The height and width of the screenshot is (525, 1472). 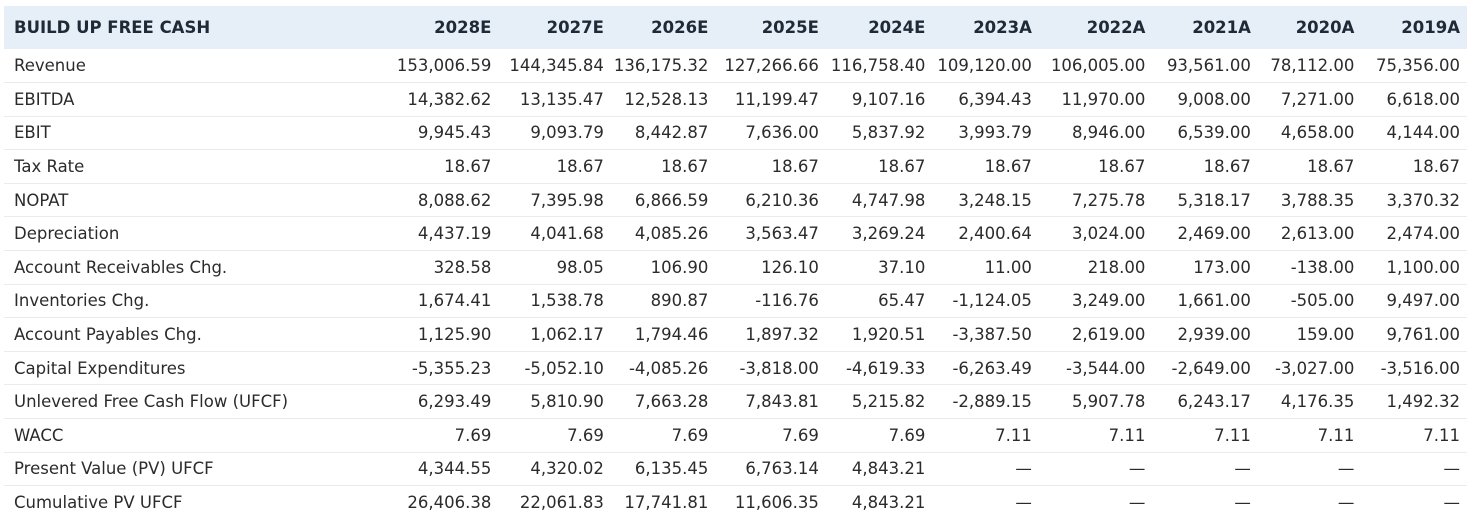 What do you see at coordinates (1108, 301) in the screenshot?
I see `table-cell: 3,249.00` at bounding box center [1108, 301].